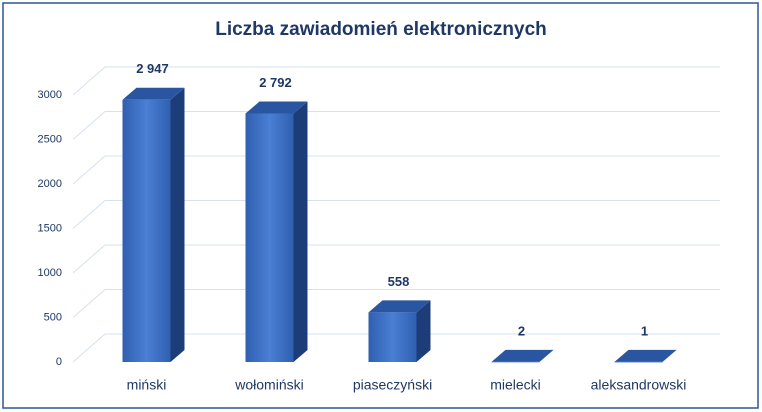 The height and width of the screenshot is (412, 762). Describe the element at coordinates (50, 139) in the screenshot. I see `y-tick-label: 2500` at that location.